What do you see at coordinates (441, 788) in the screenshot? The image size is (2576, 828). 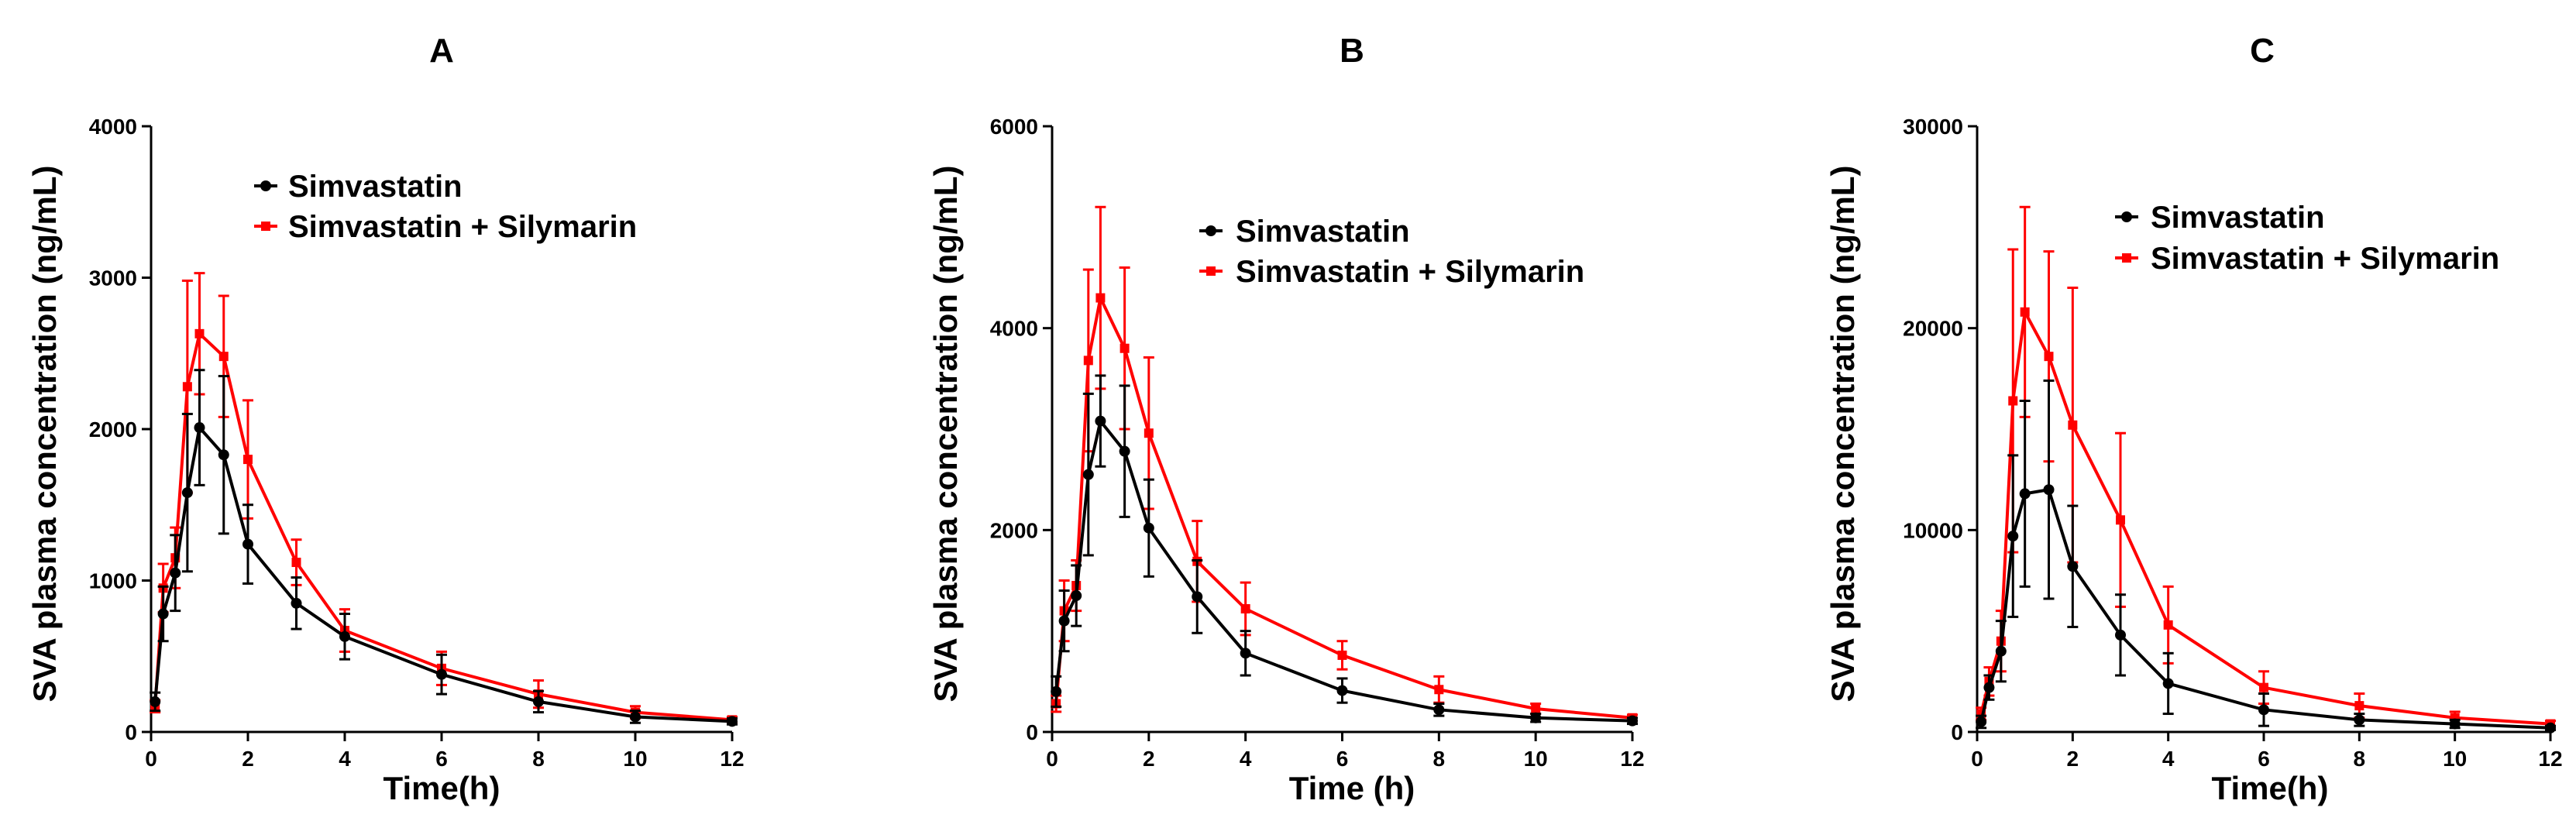 I see `panel-a-xlabel: Time(h)` at bounding box center [441, 788].